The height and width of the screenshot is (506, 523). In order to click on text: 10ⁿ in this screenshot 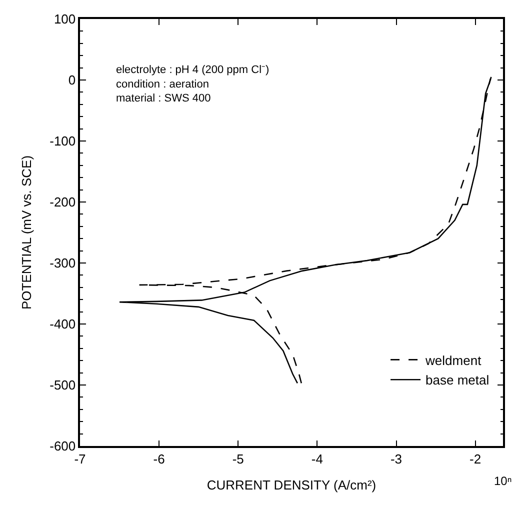, I will do `click(503, 481)`.